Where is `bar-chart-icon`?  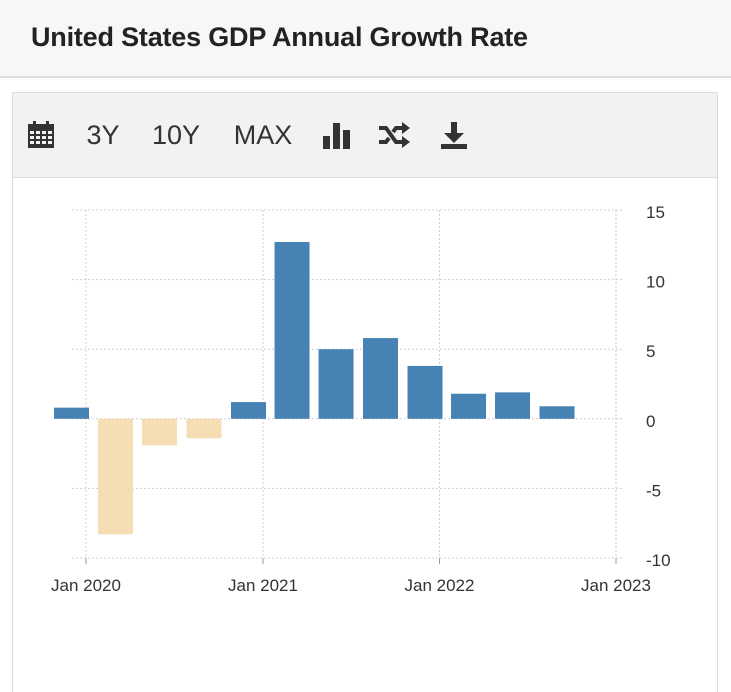
bar-chart-icon is located at coordinates (336, 136).